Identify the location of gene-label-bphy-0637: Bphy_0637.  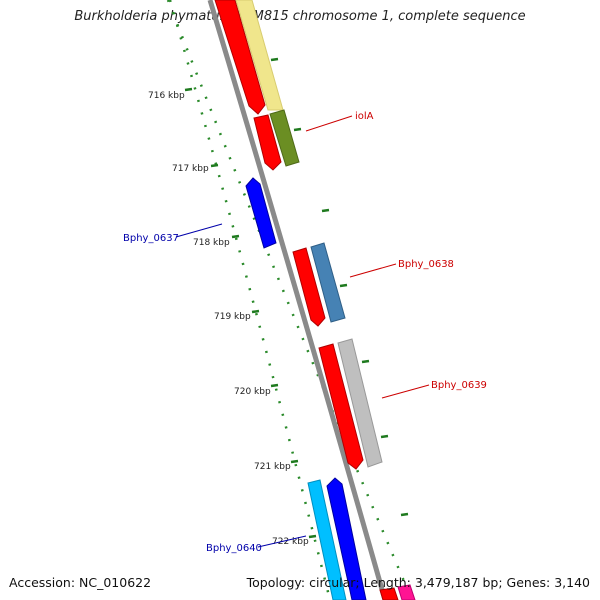
(151, 238).